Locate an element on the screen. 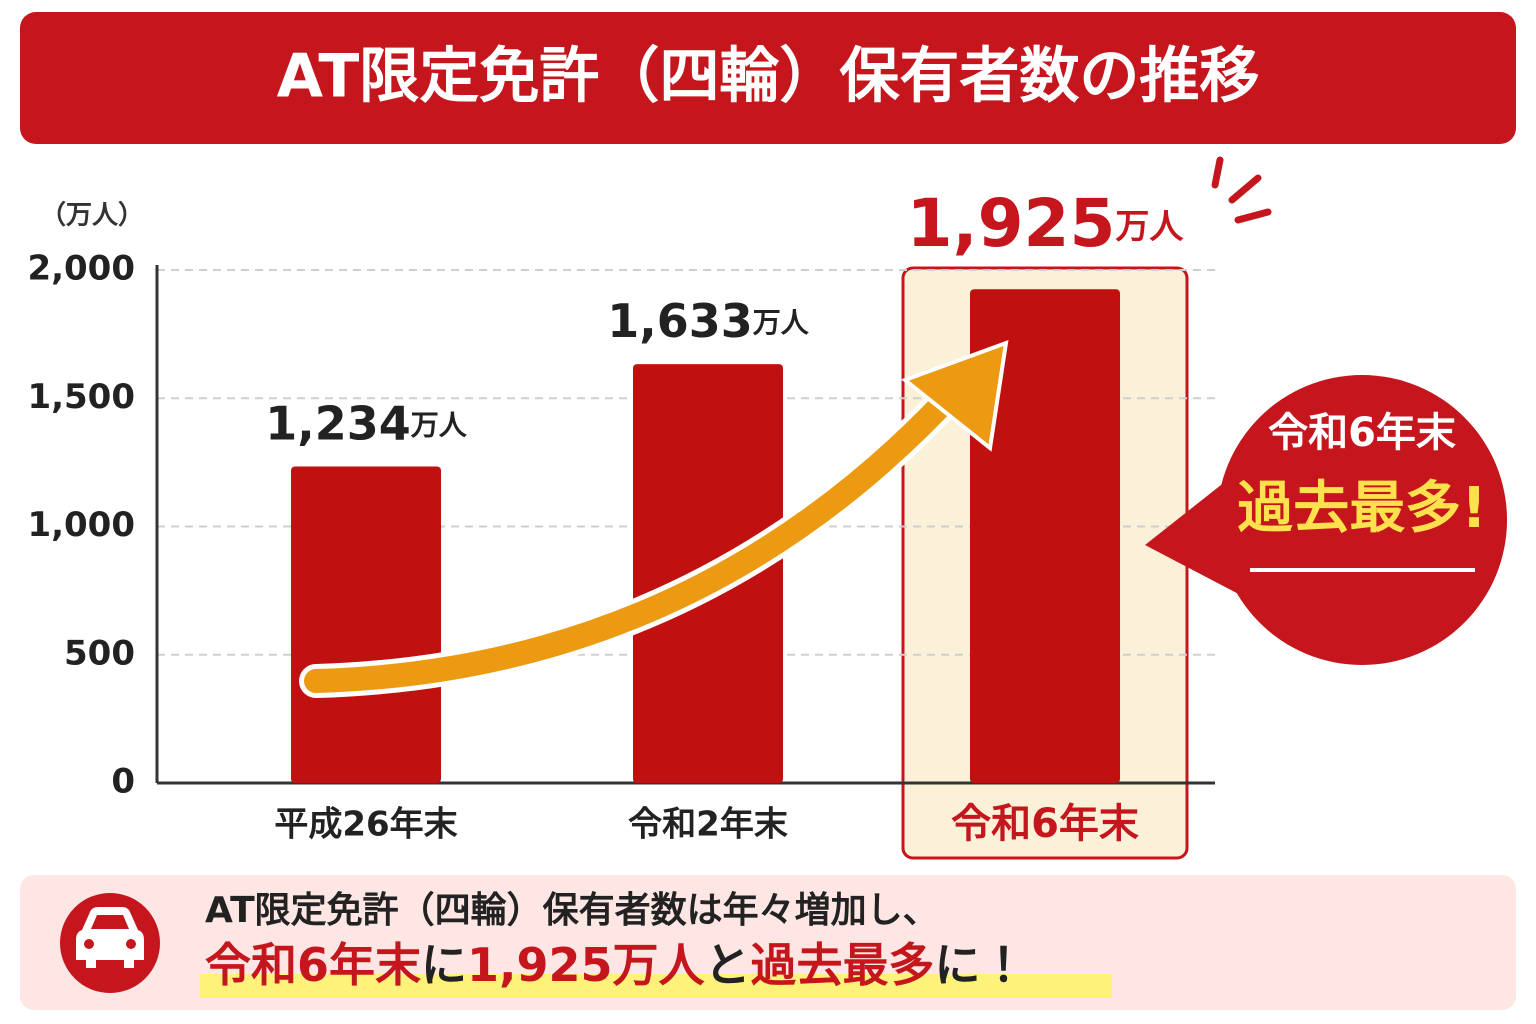  summary-emphasis: 令和6年末 is located at coordinates (313, 965).